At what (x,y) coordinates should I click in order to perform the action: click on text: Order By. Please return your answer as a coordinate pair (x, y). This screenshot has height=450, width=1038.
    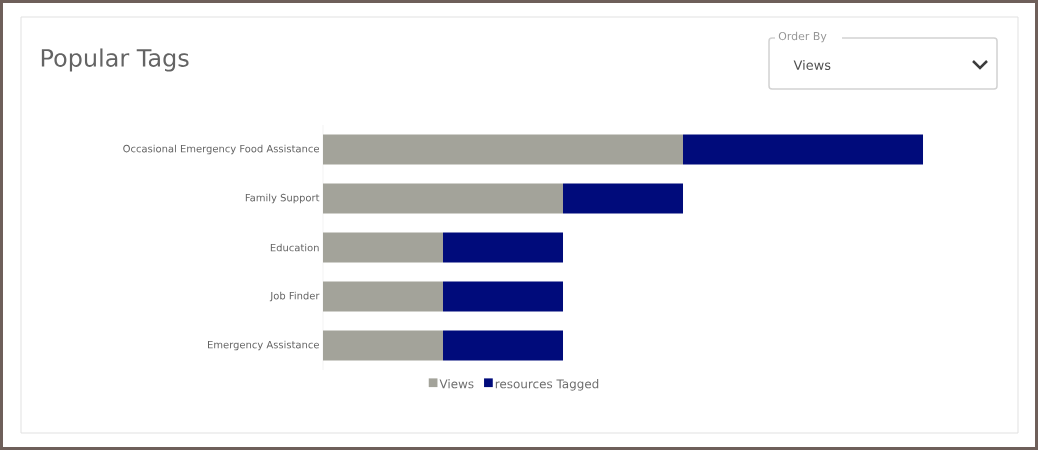
    Looking at the image, I should click on (802, 37).